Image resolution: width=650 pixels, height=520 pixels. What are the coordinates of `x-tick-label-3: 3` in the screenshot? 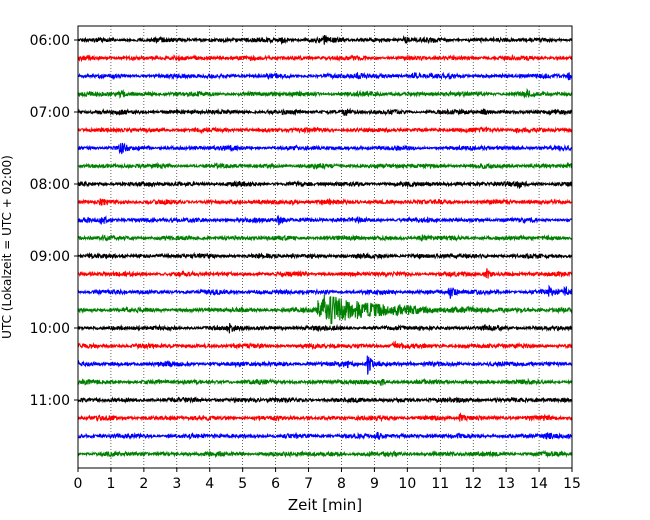 It's located at (176, 484).